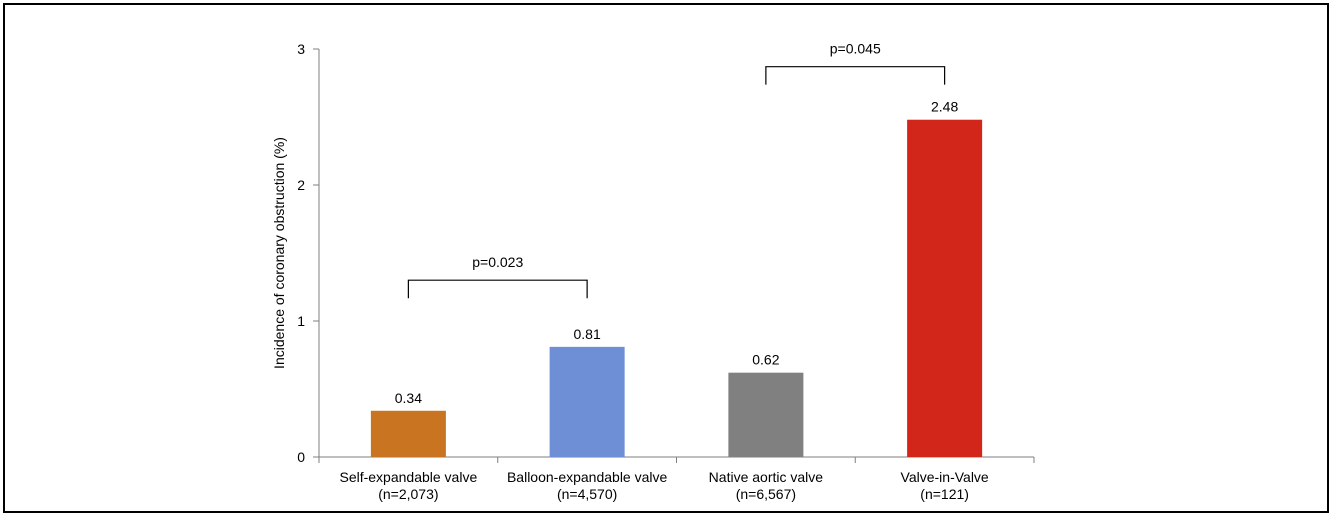 The image size is (1334, 513). Describe the element at coordinates (301, 185) in the screenshot. I see `y-tick-label: 2` at that location.